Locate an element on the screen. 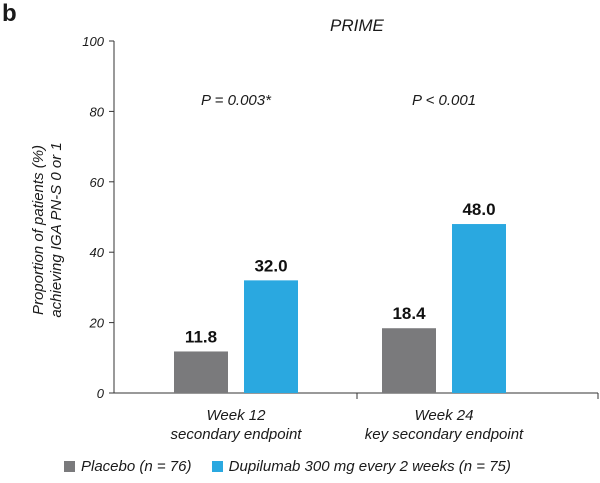 The width and height of the screenshot is (600, 483). bar-value-label: 18.4 is located at coordinates (409, 313).